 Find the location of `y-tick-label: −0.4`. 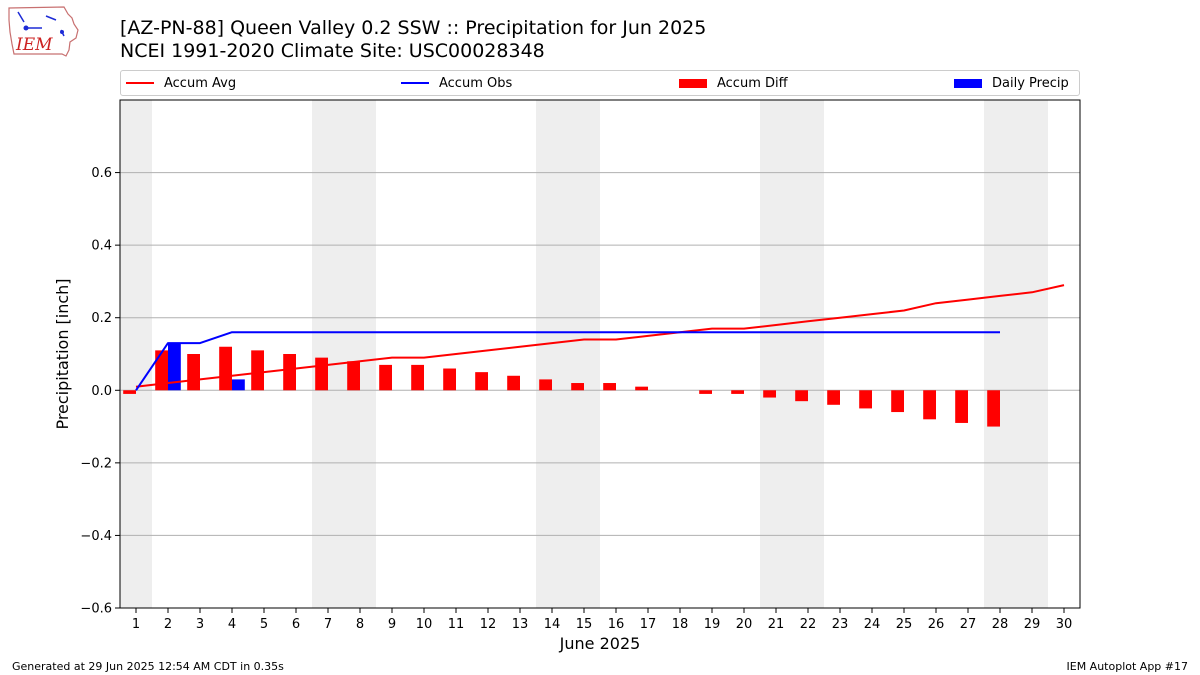

y-tick-label: −0.4 is located at coordinates (96, 536).